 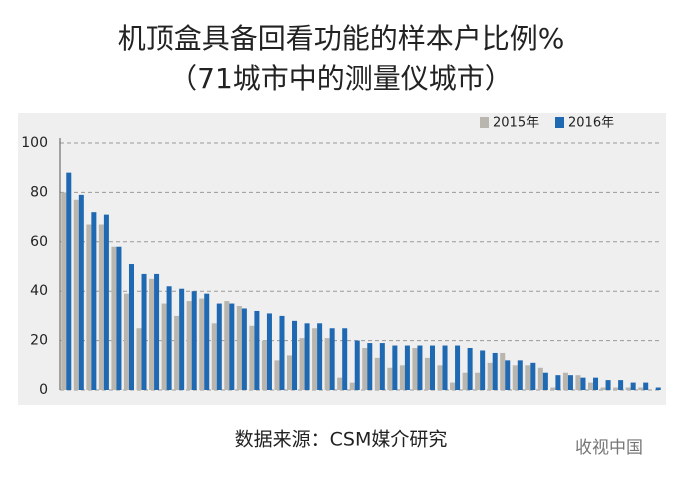 What do you see at coordinates (591, 123) in the screenshot?
I see `legend-label: 2016年` at bounding box center [591, 123].